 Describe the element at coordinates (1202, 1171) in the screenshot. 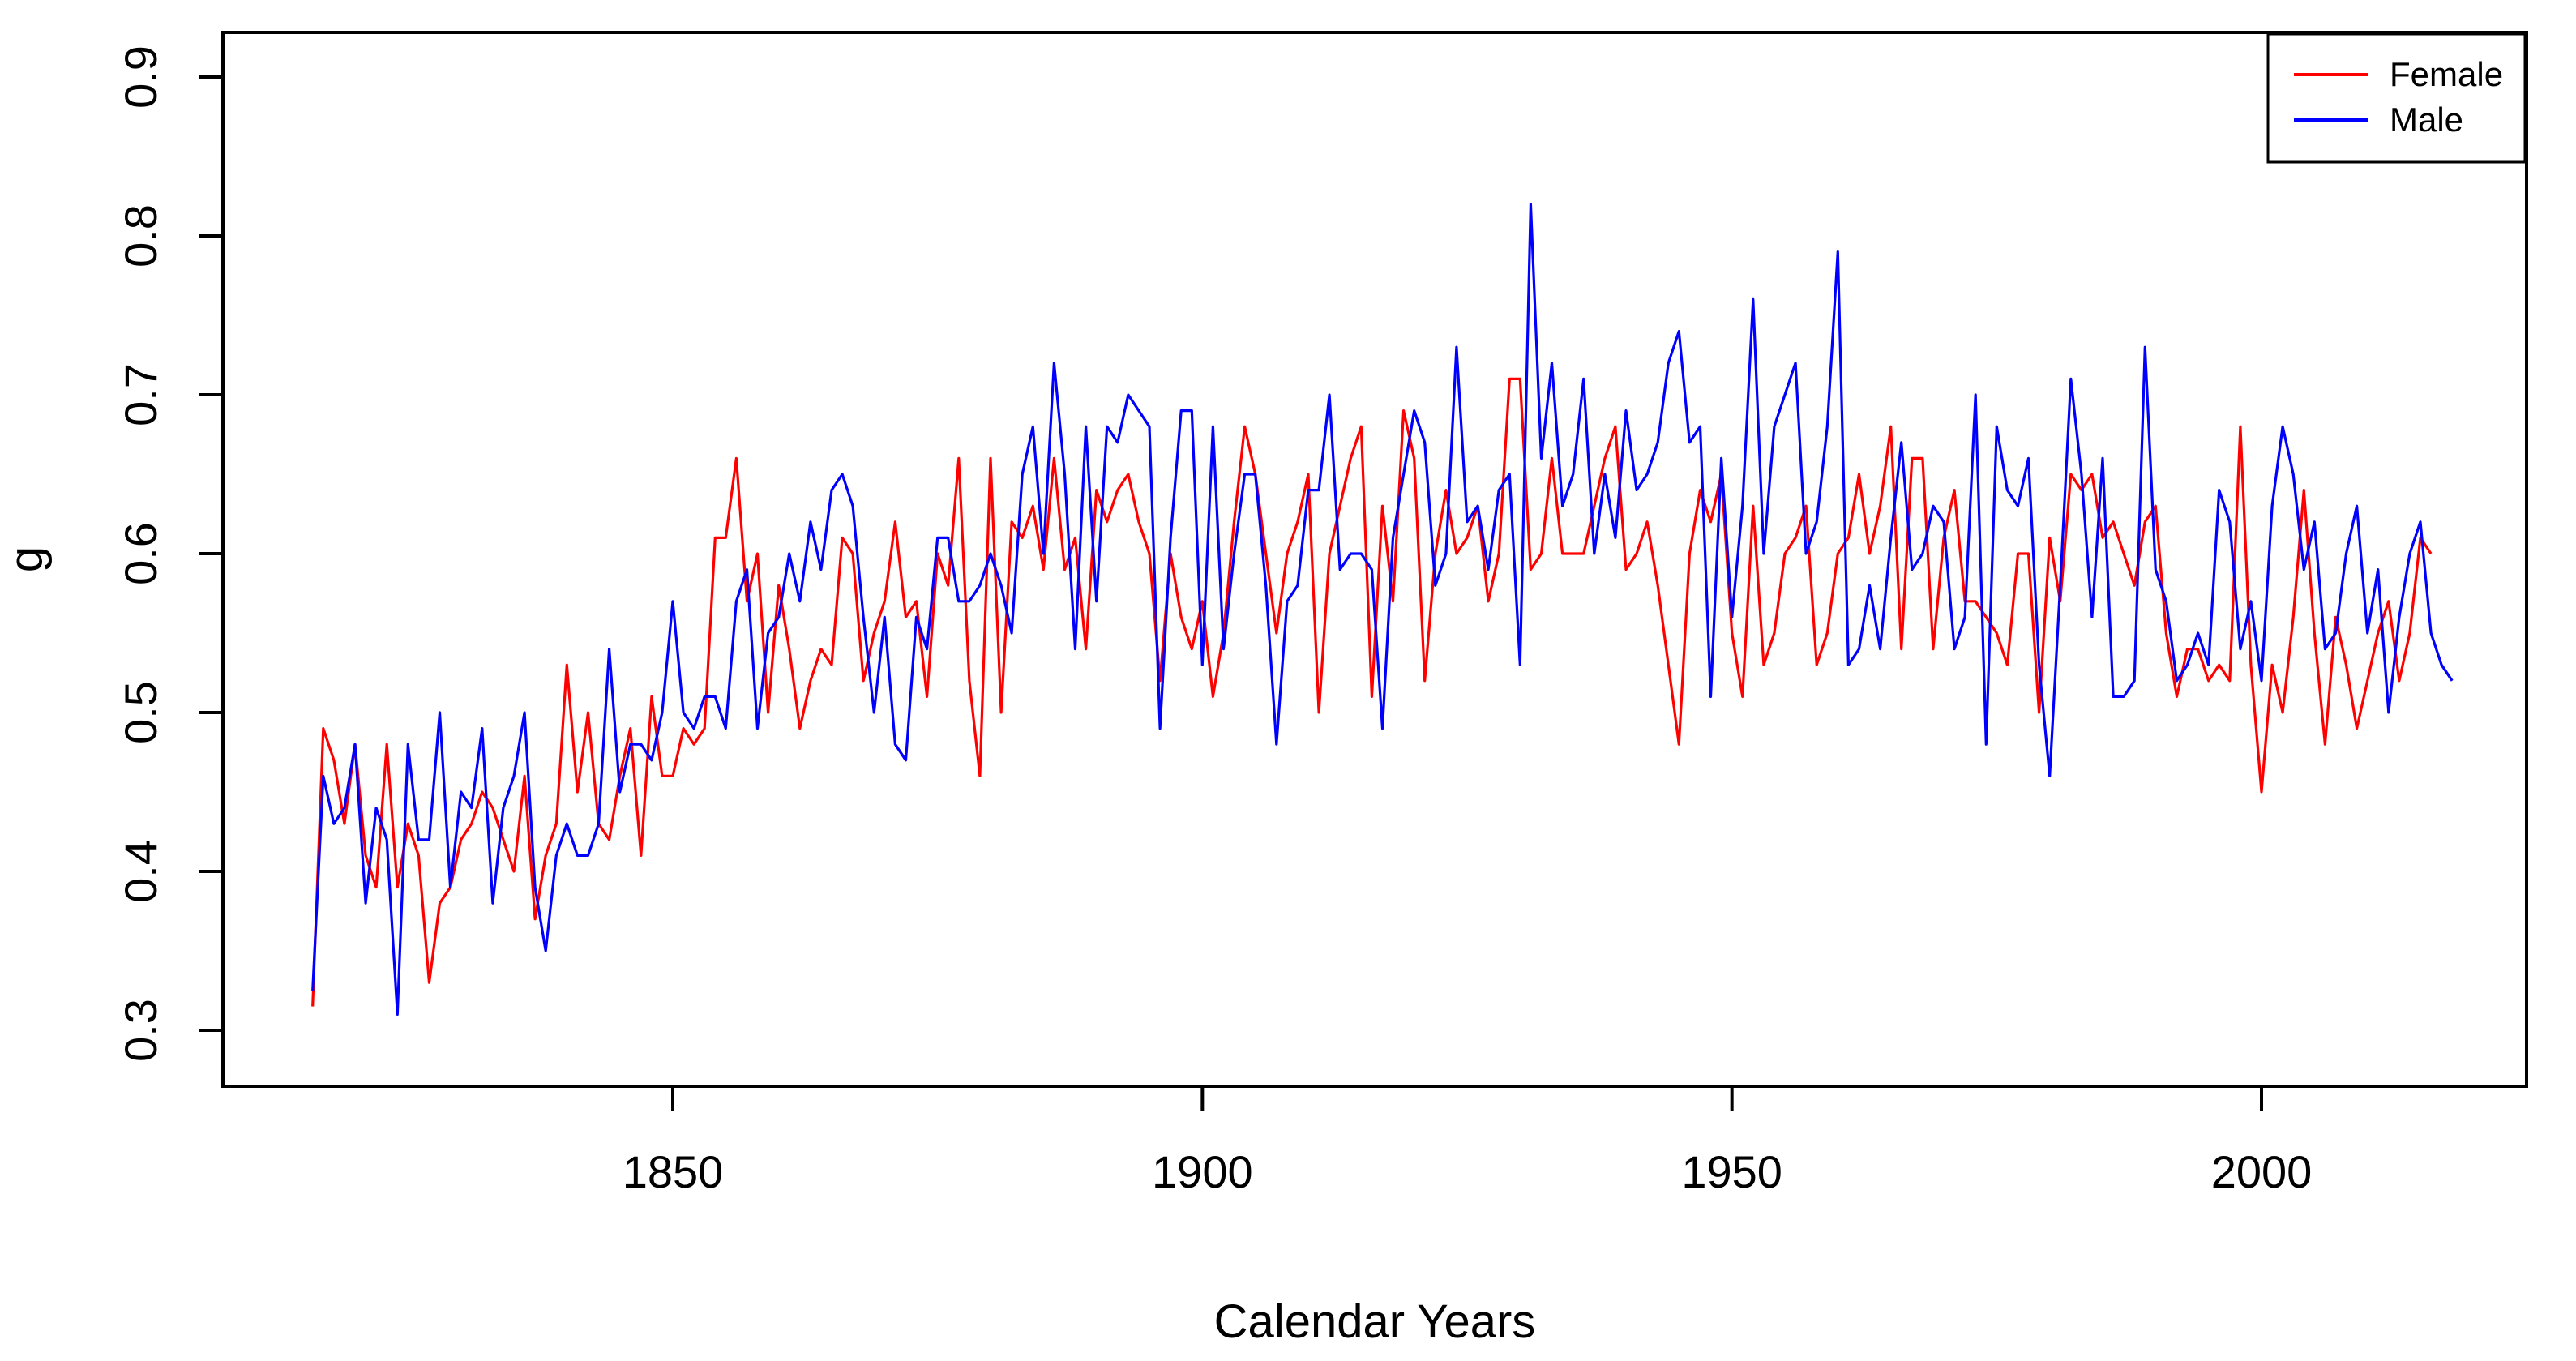

I see `x-tick-label: 1900` at that location.